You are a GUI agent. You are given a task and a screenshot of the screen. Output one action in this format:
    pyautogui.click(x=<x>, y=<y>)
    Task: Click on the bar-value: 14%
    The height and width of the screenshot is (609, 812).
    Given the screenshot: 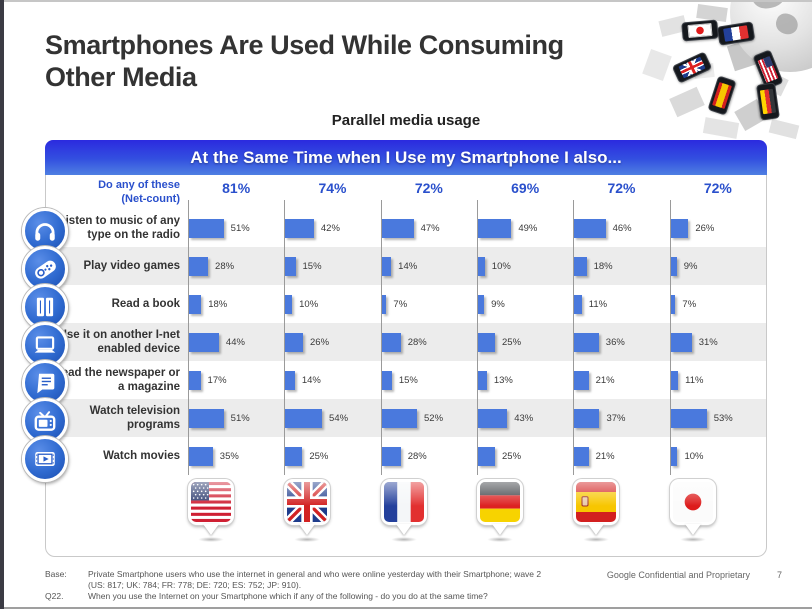 What is the action you would take?
    pyautogui.click(x=311, y=380)
    